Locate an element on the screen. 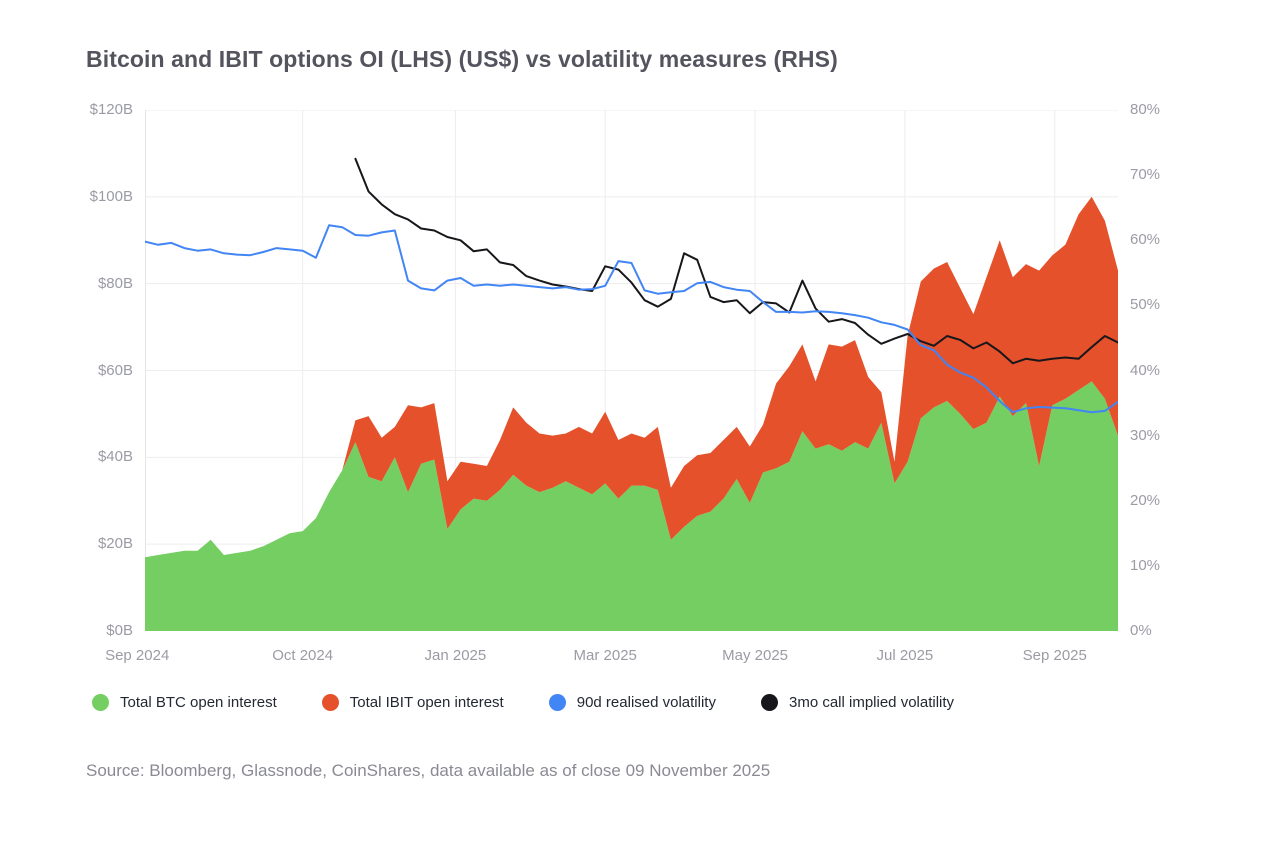 The image size is (1286, 854). right-axis-tick-label: 50% is located at coordinates (1145, 305).